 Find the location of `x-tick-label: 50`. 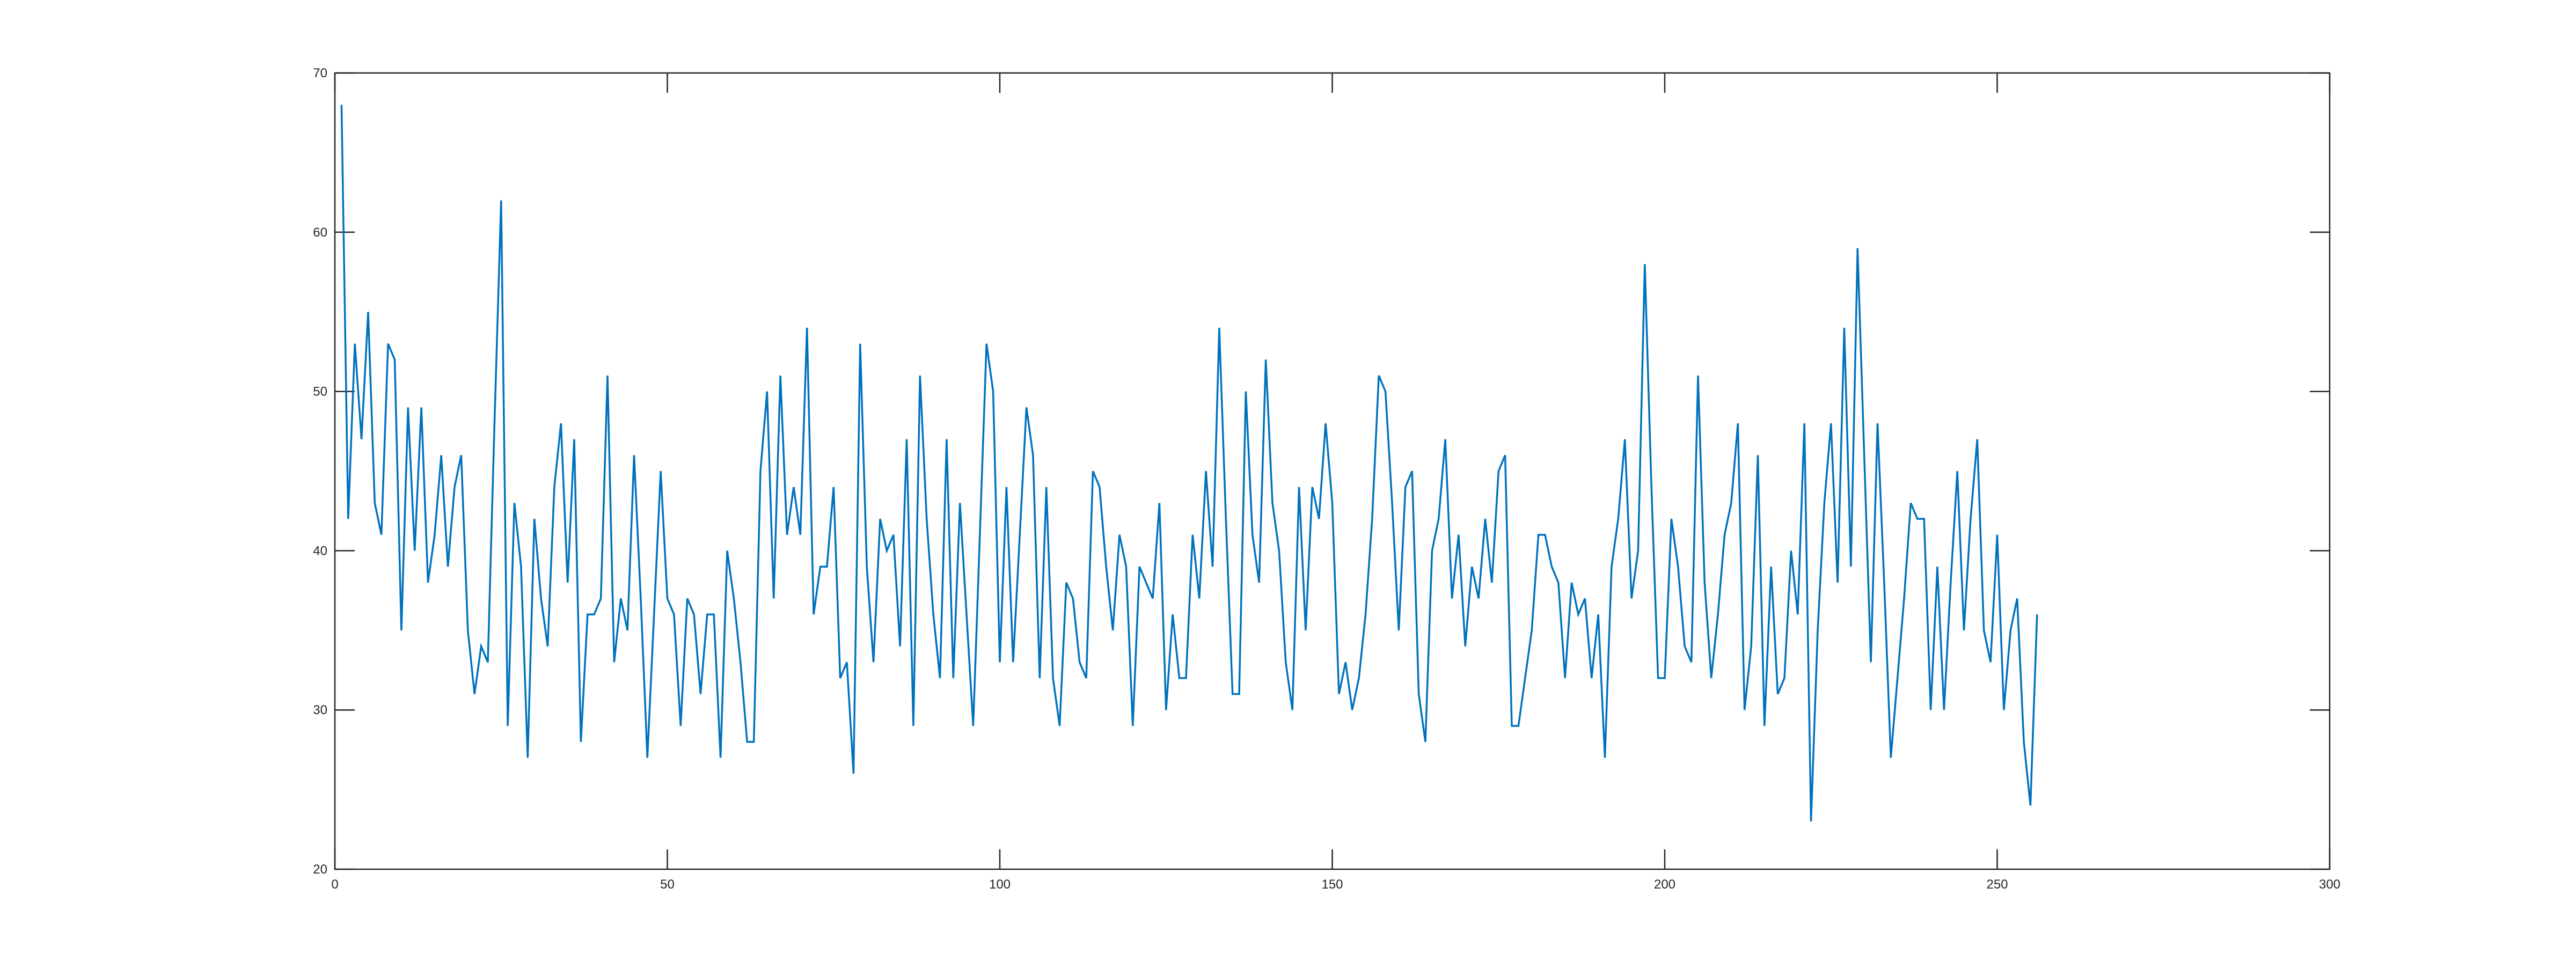

x-tick-label: 50 is located at coordinates (667, 885).